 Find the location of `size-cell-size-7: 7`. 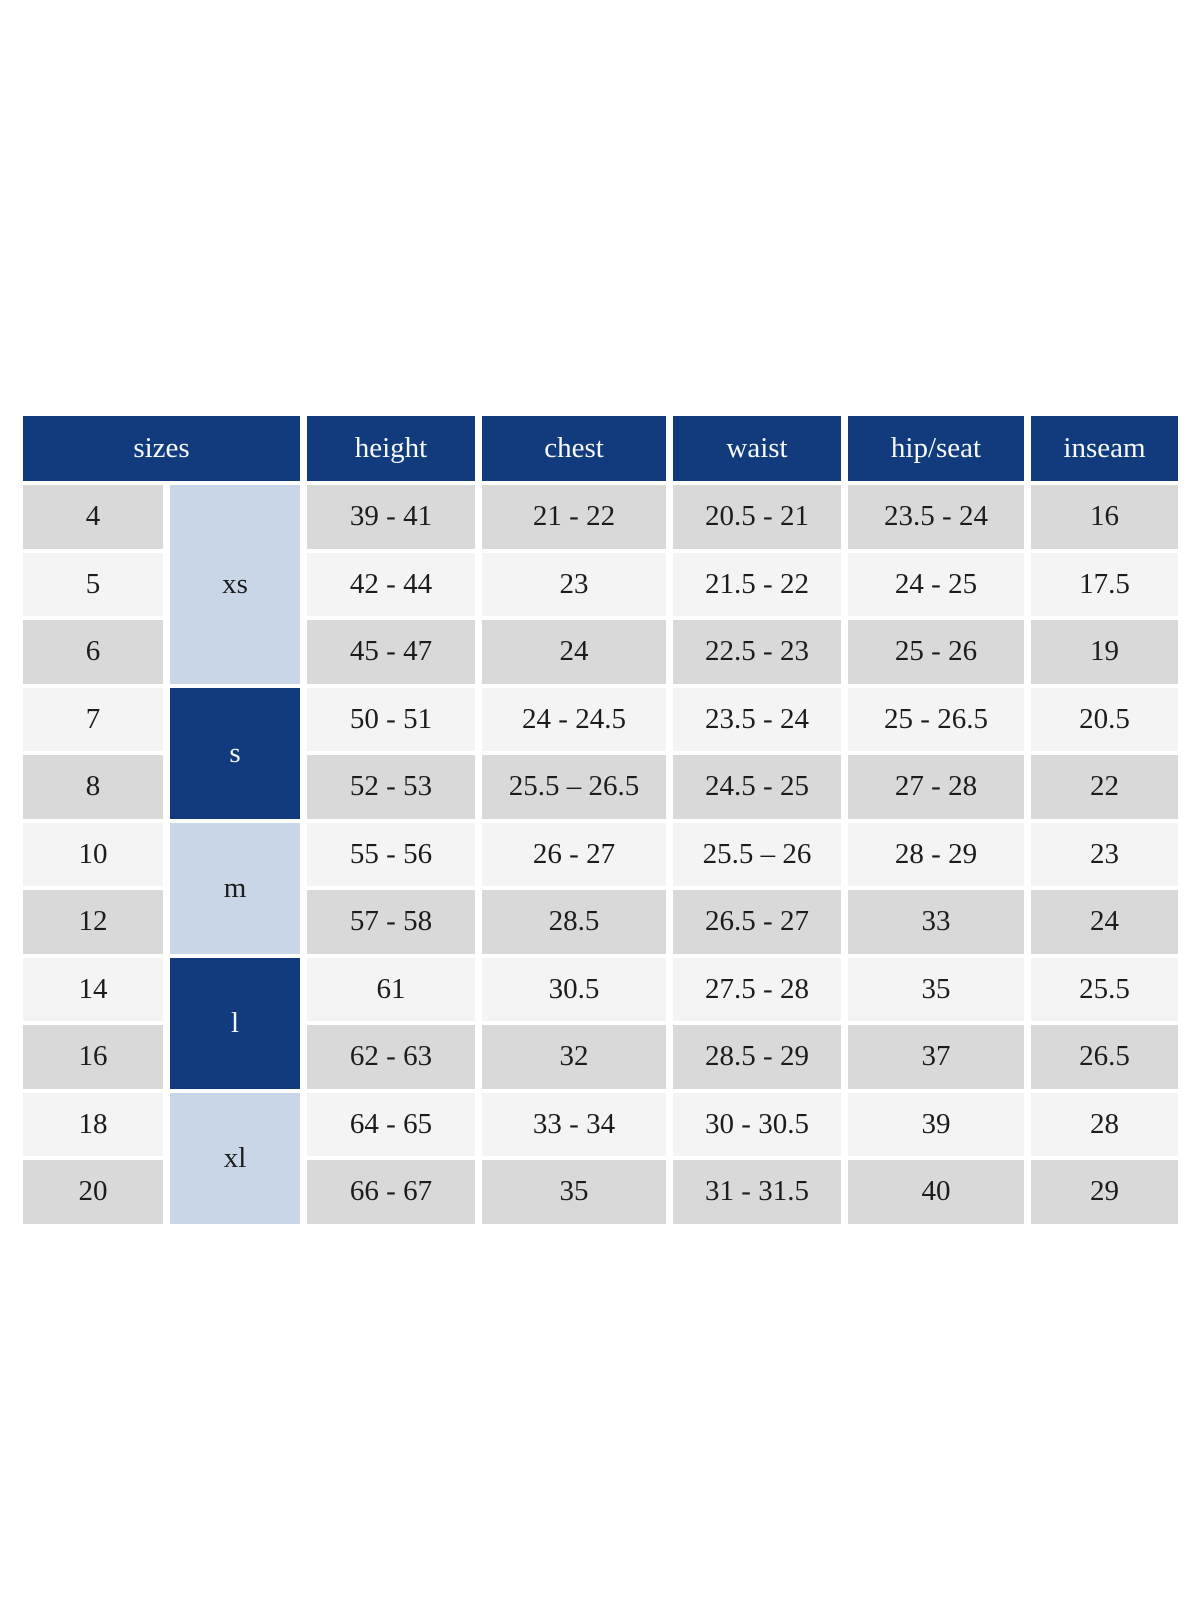

size-cell-size-7: 7 is located at coordinates (93, 719).